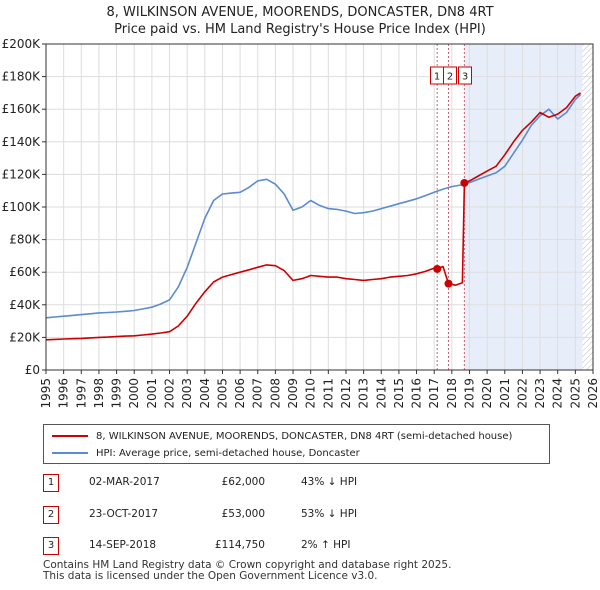  What do you see at coordinates (51, 546) in the screenshot?
I see `transaction-badge: 3` at bounding box center [51, 546].